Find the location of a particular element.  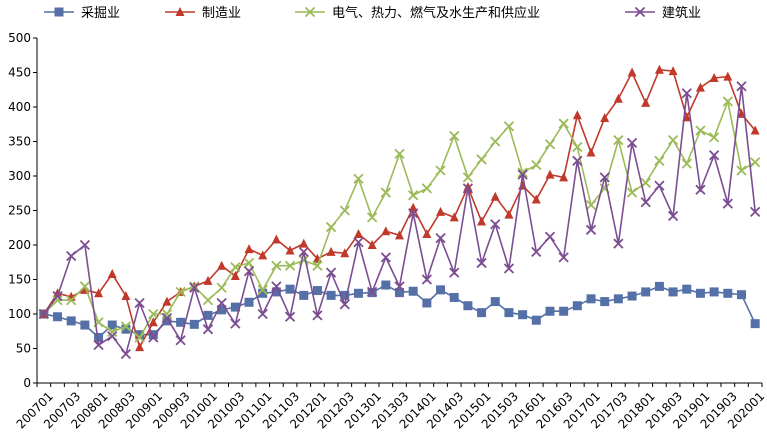

y-tick-label: 350 is located at coordinates (19, 142).